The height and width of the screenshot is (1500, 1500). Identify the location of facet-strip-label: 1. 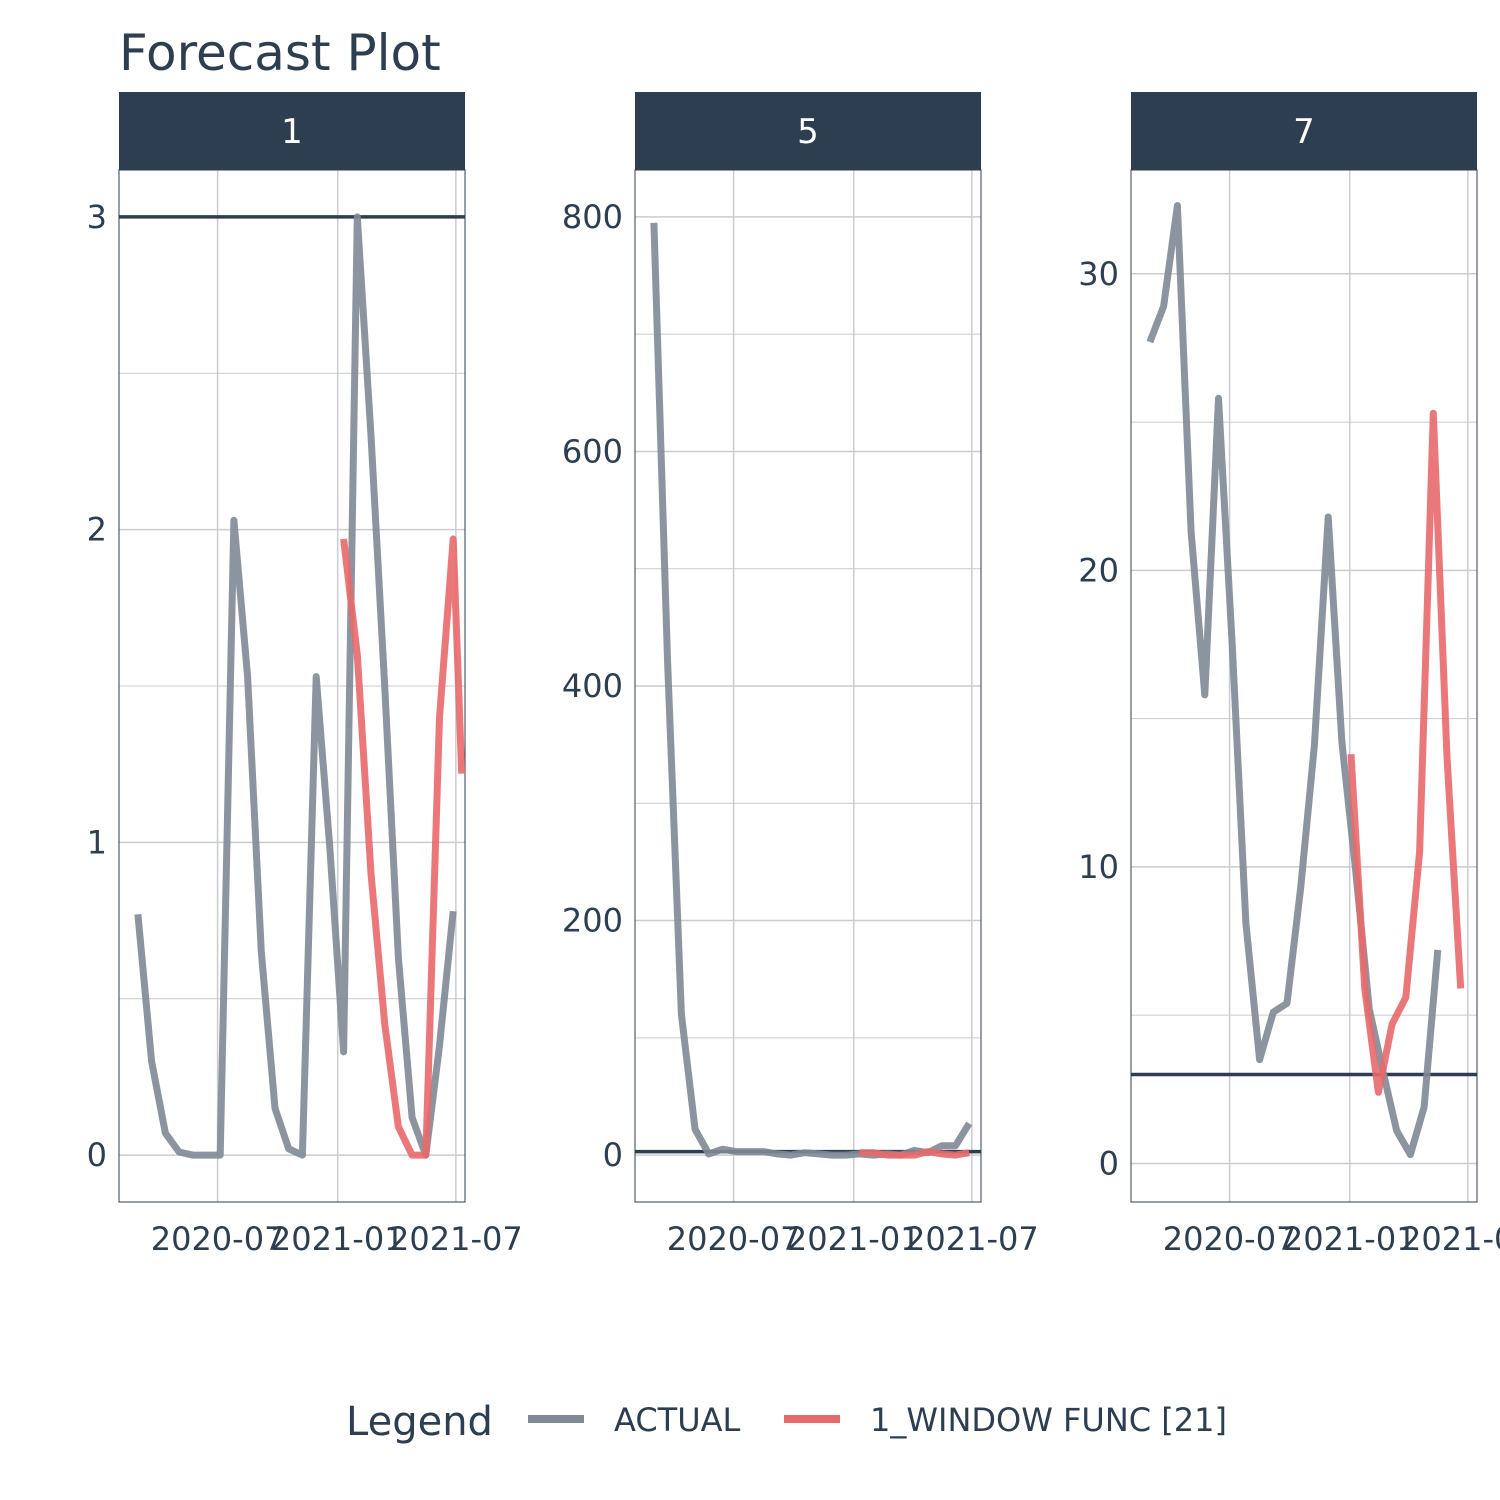
(292, 132).